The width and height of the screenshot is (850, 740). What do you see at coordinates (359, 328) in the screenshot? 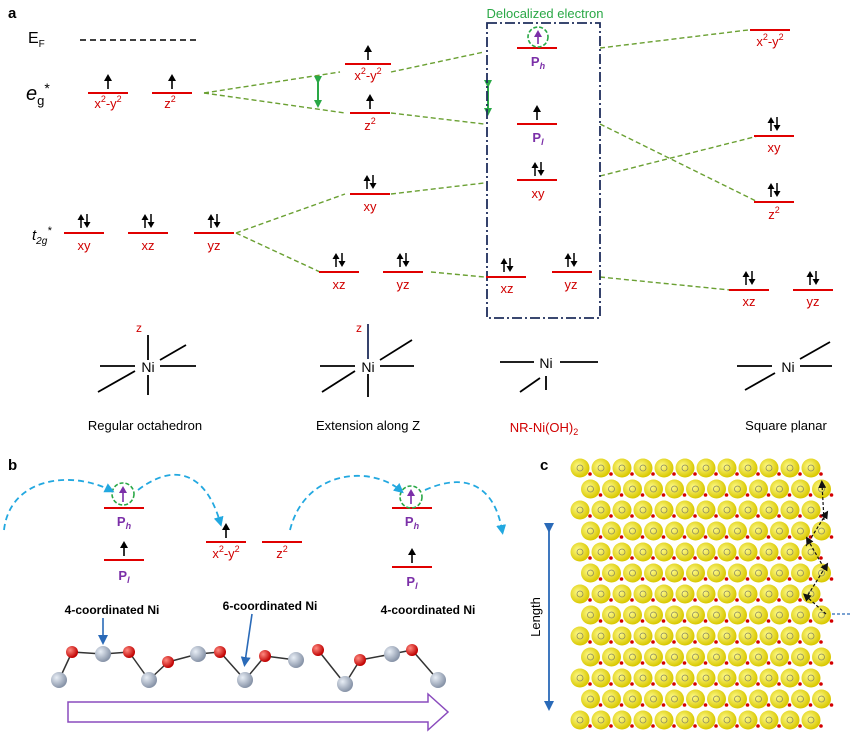
I see `extension-z-label: z` at bounding box center [359, 328].